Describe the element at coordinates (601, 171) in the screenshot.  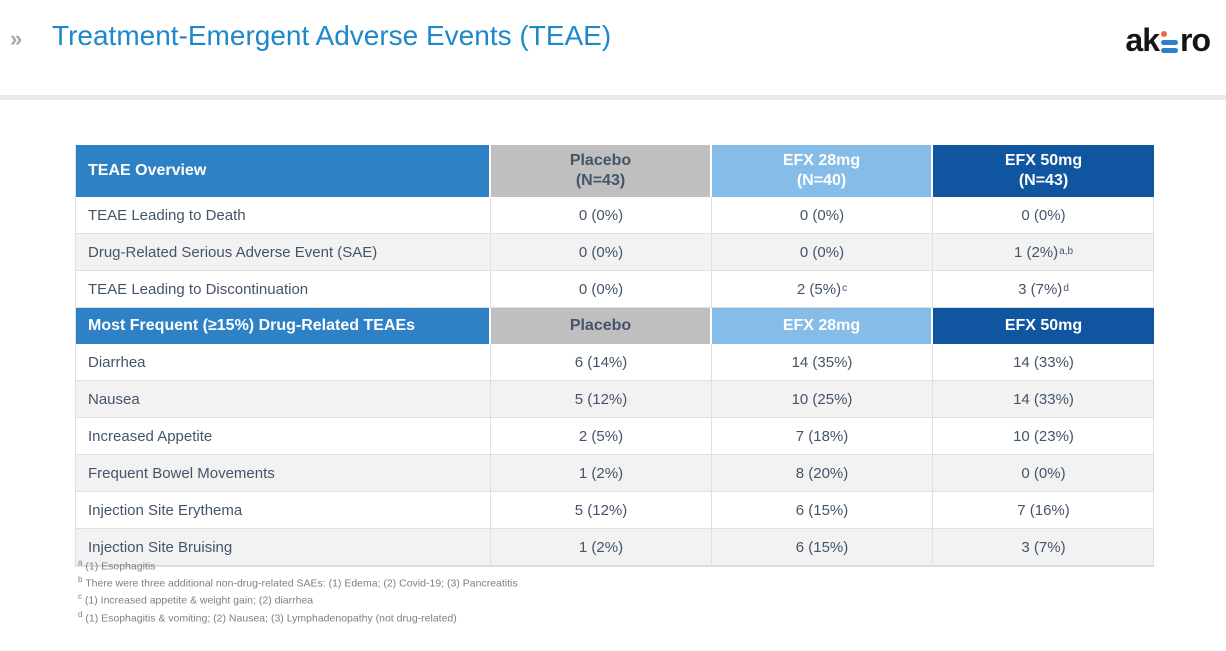
I see `col-header-placebo: Placebo (N=43)` at that location.